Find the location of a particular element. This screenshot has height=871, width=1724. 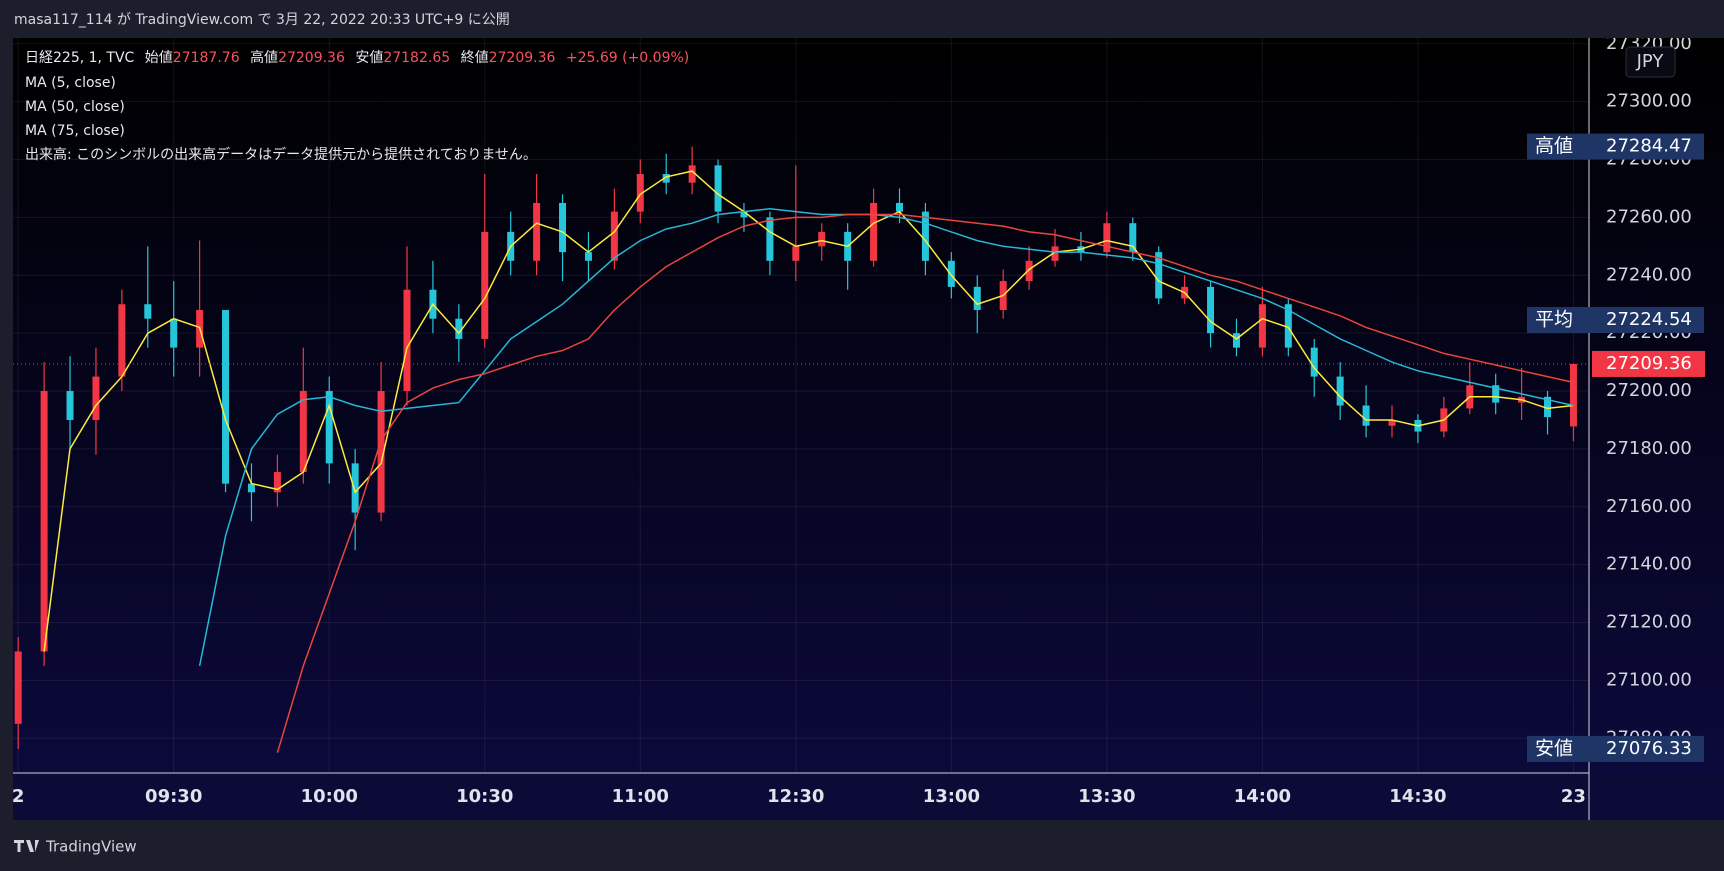

change: +25.69 (+0.09%) is located at coordinates (627, 58).